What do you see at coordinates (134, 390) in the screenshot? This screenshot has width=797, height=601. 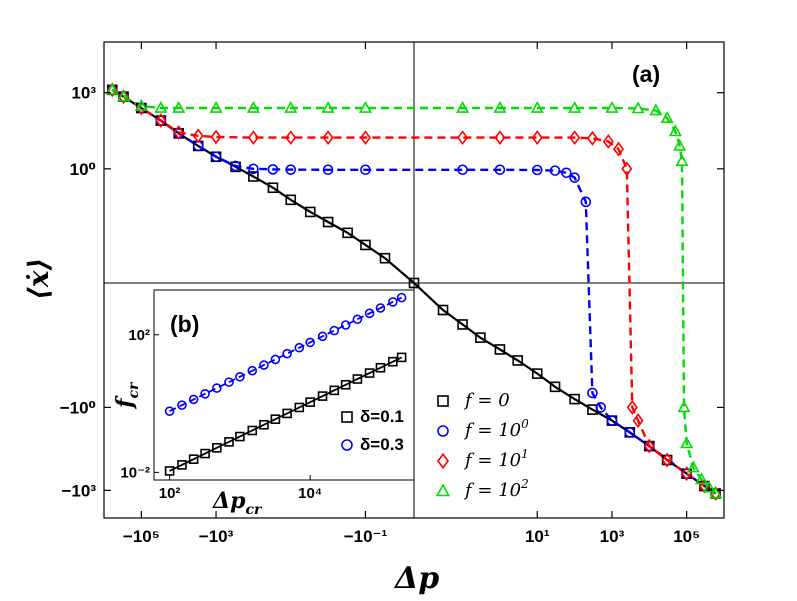 I see `panel-b-y-axis-title-sub: cr` at bounding box center [134, 390].